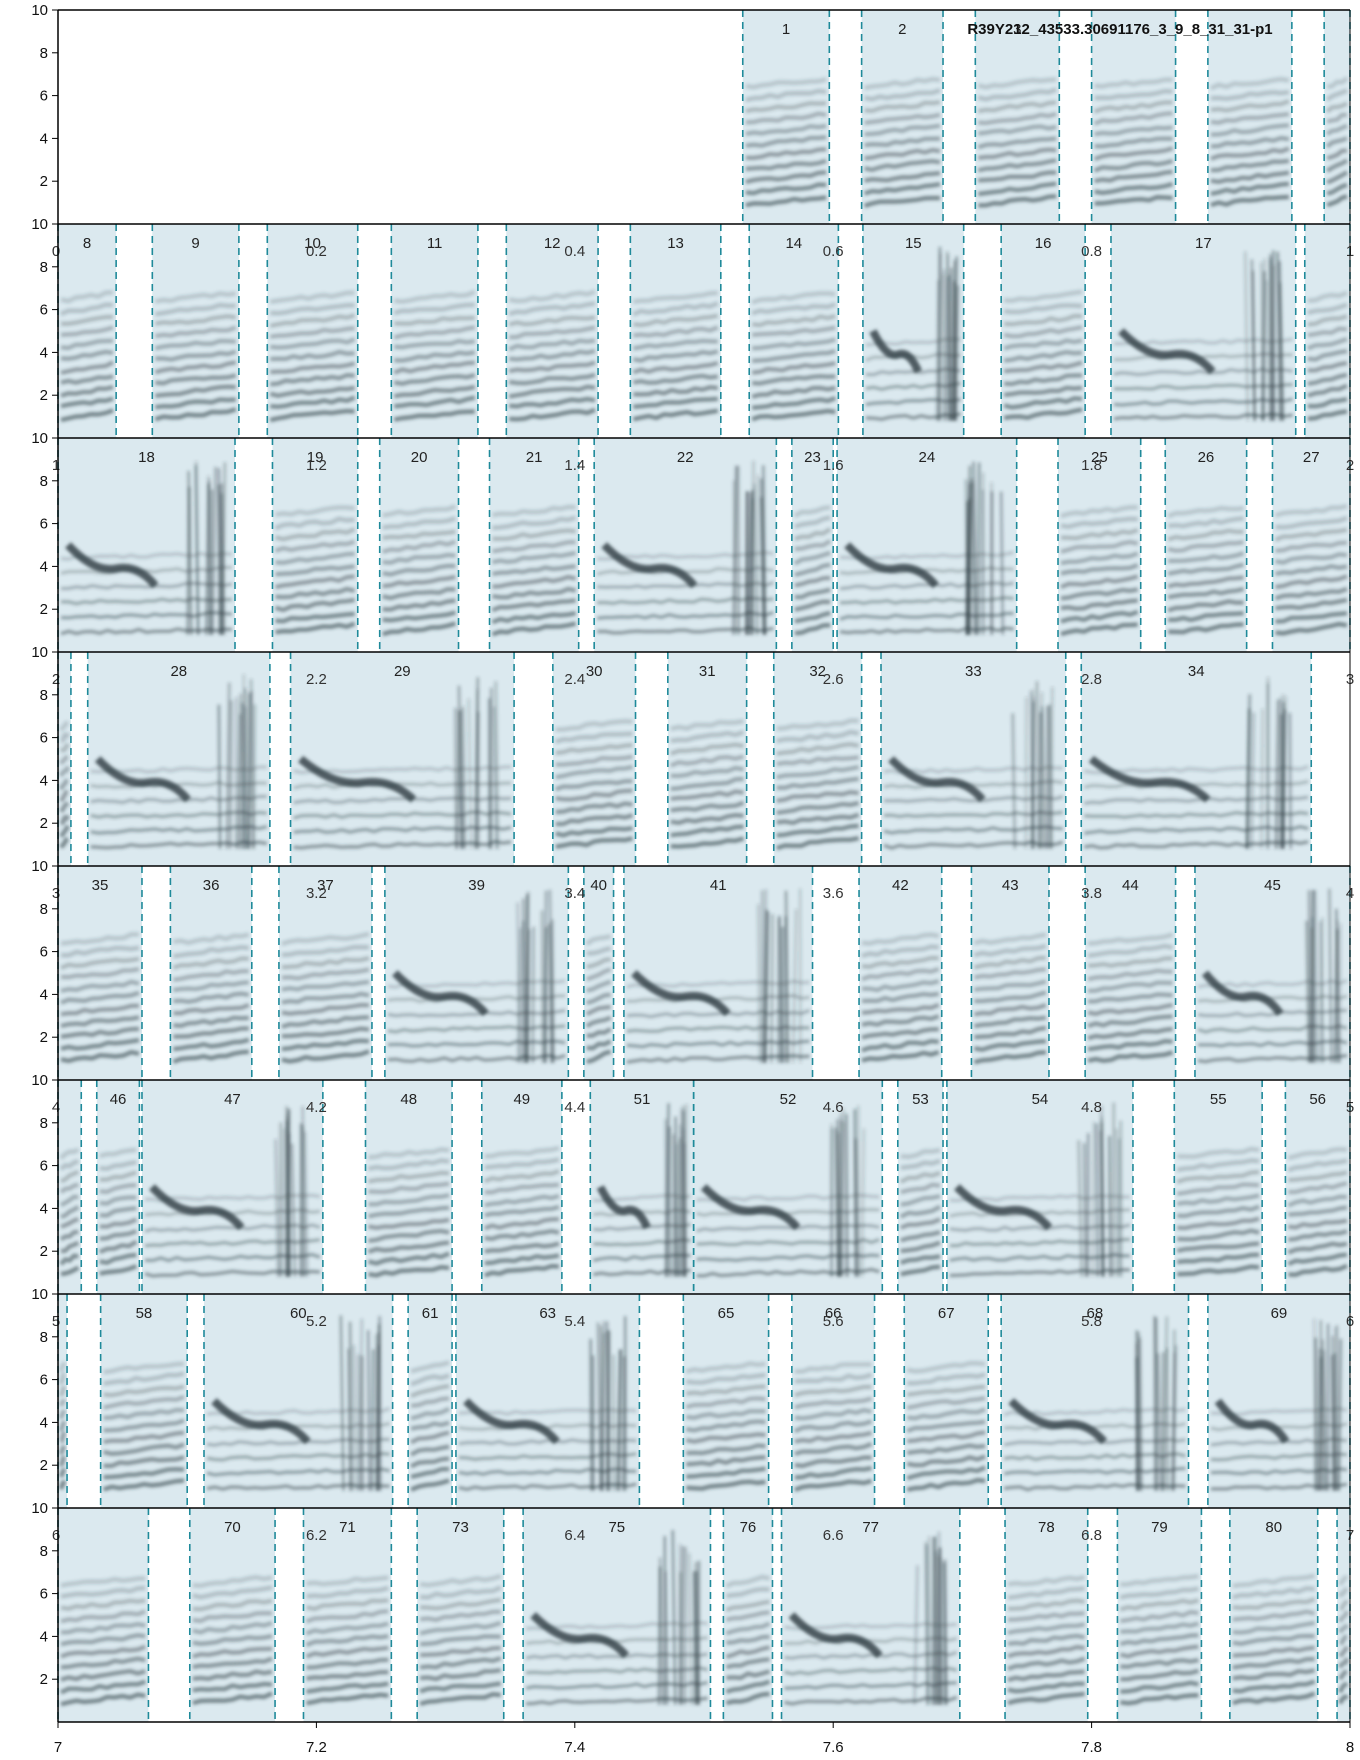 Image resolution: width=1360 pixels, height=1760 pixels. I want to click on segment-label: 69, so click(1279, 1313).